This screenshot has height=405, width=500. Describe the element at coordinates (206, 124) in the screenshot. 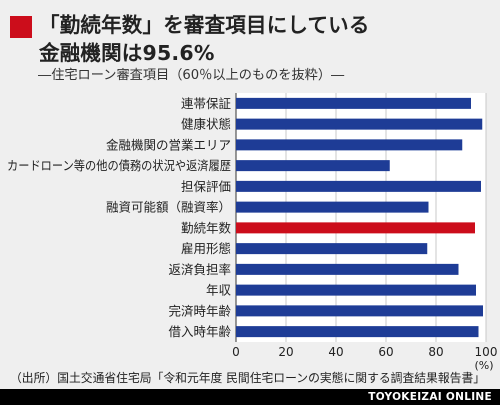

I see `category-label: 健康状態` at that location.